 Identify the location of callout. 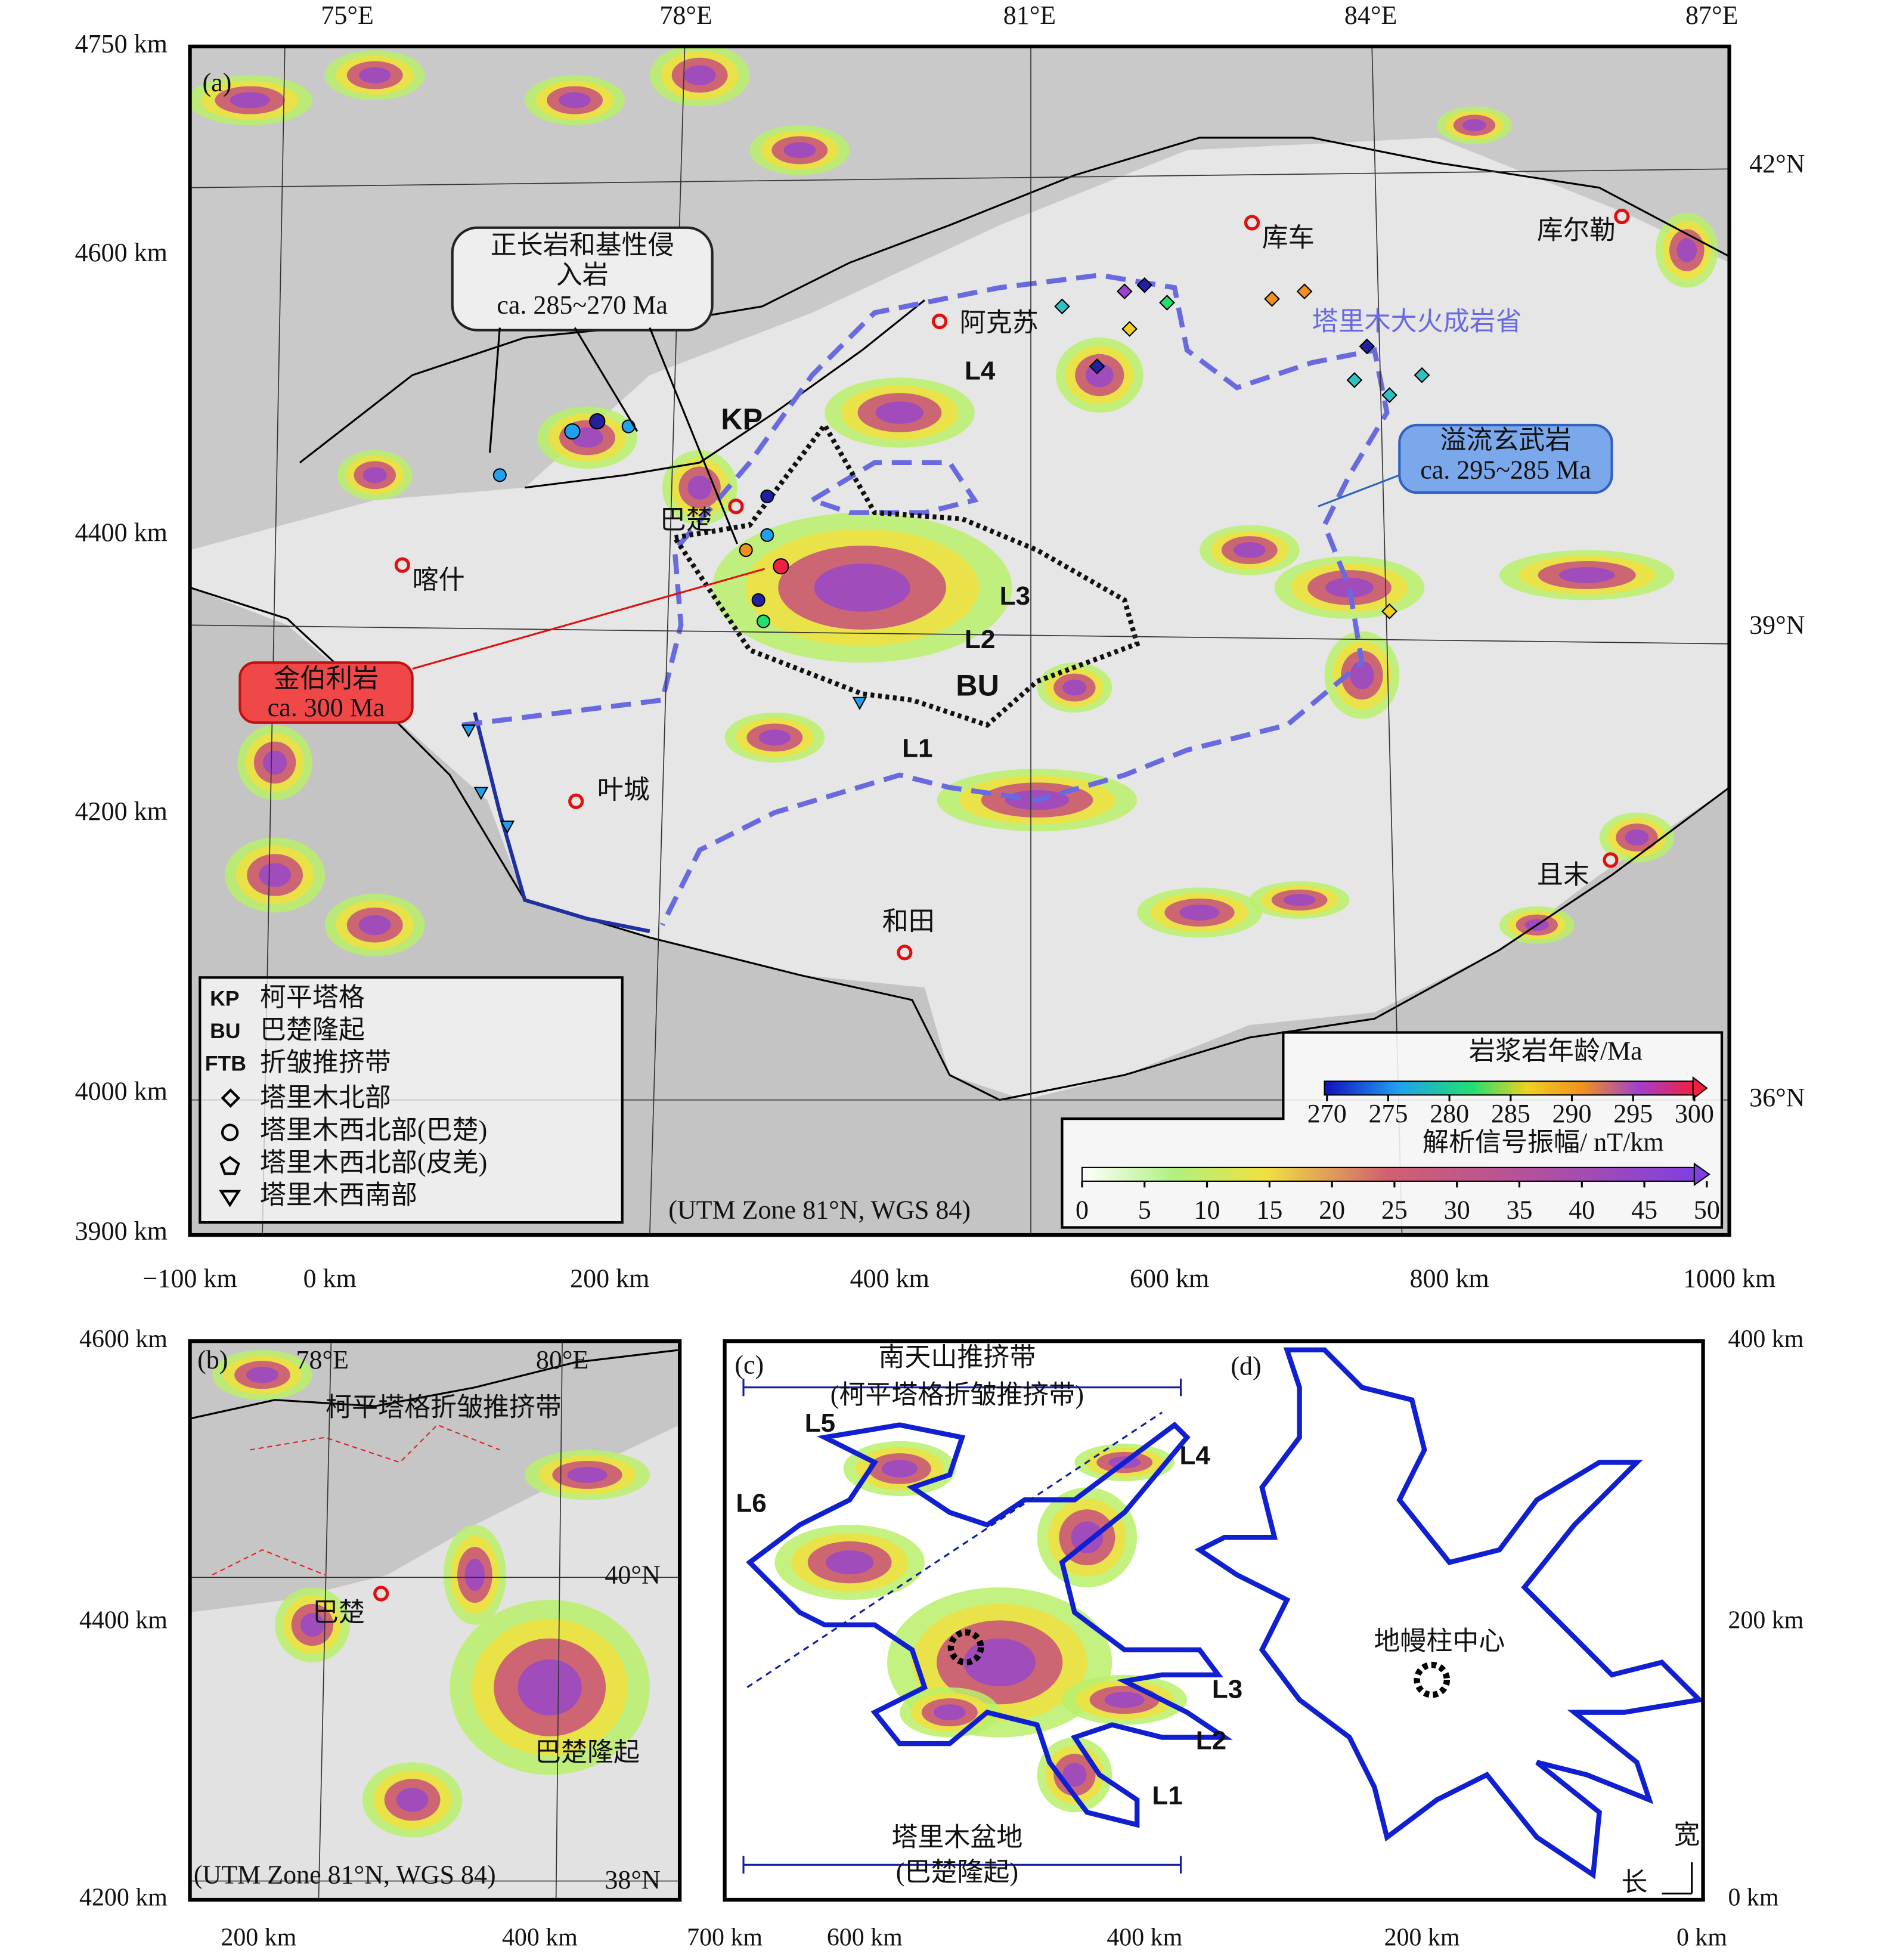
(594, 385).